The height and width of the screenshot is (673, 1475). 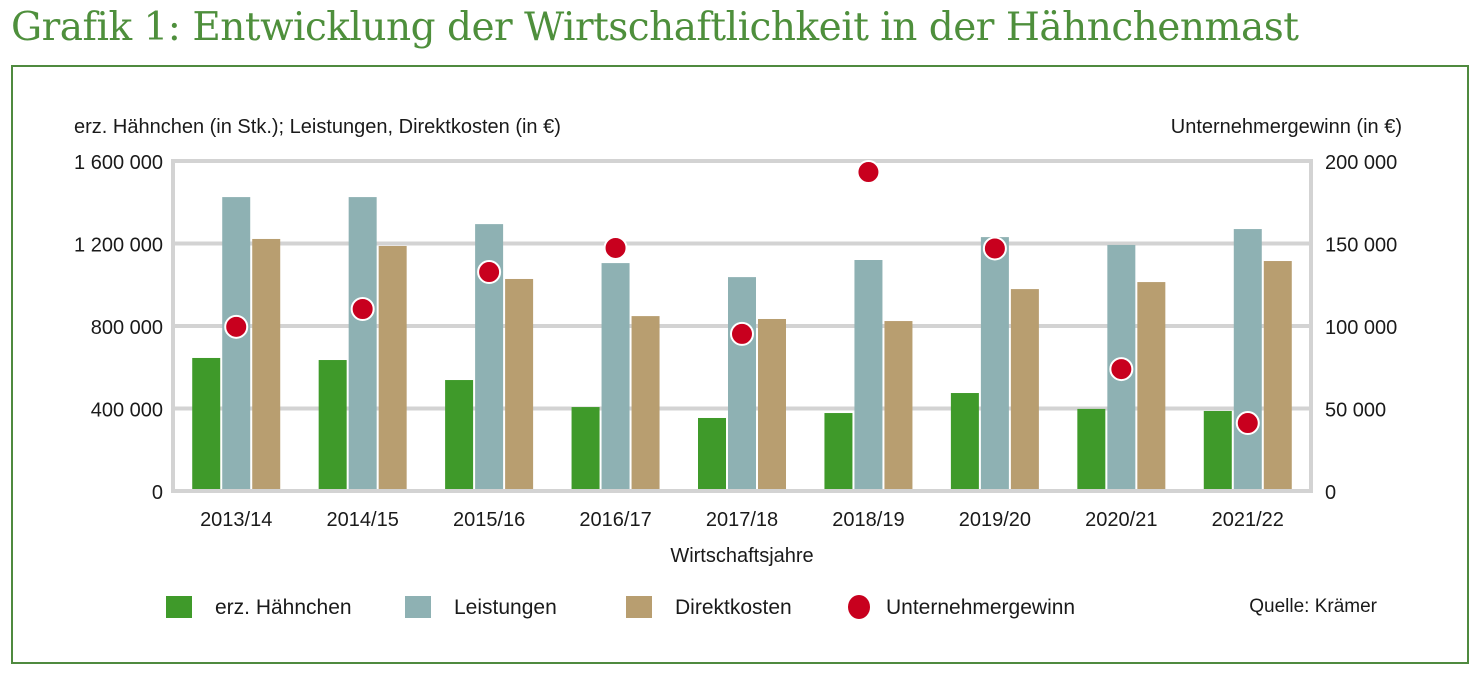 I want to click on y-right-tick-label: 150 000, so click(x=1361, y=246).